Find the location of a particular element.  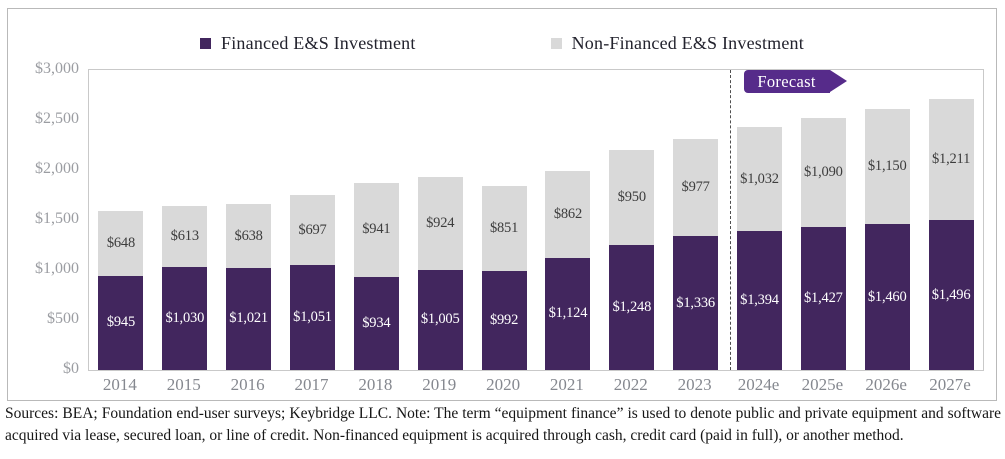

y-axis-tick-label: $0 is located at coordinates (71, 368).